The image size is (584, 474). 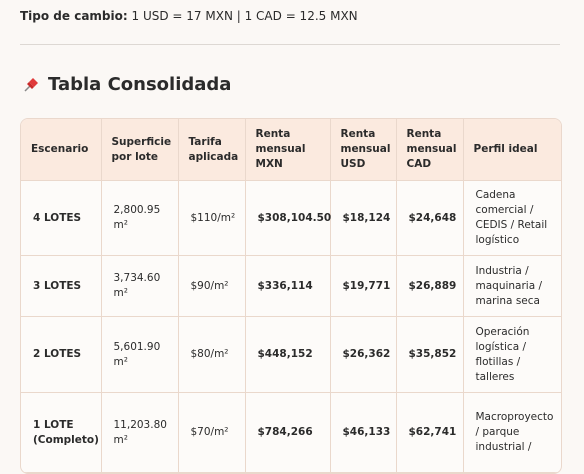 I want to click on column-header: Superficie por lote, so click(x=140, y=150).